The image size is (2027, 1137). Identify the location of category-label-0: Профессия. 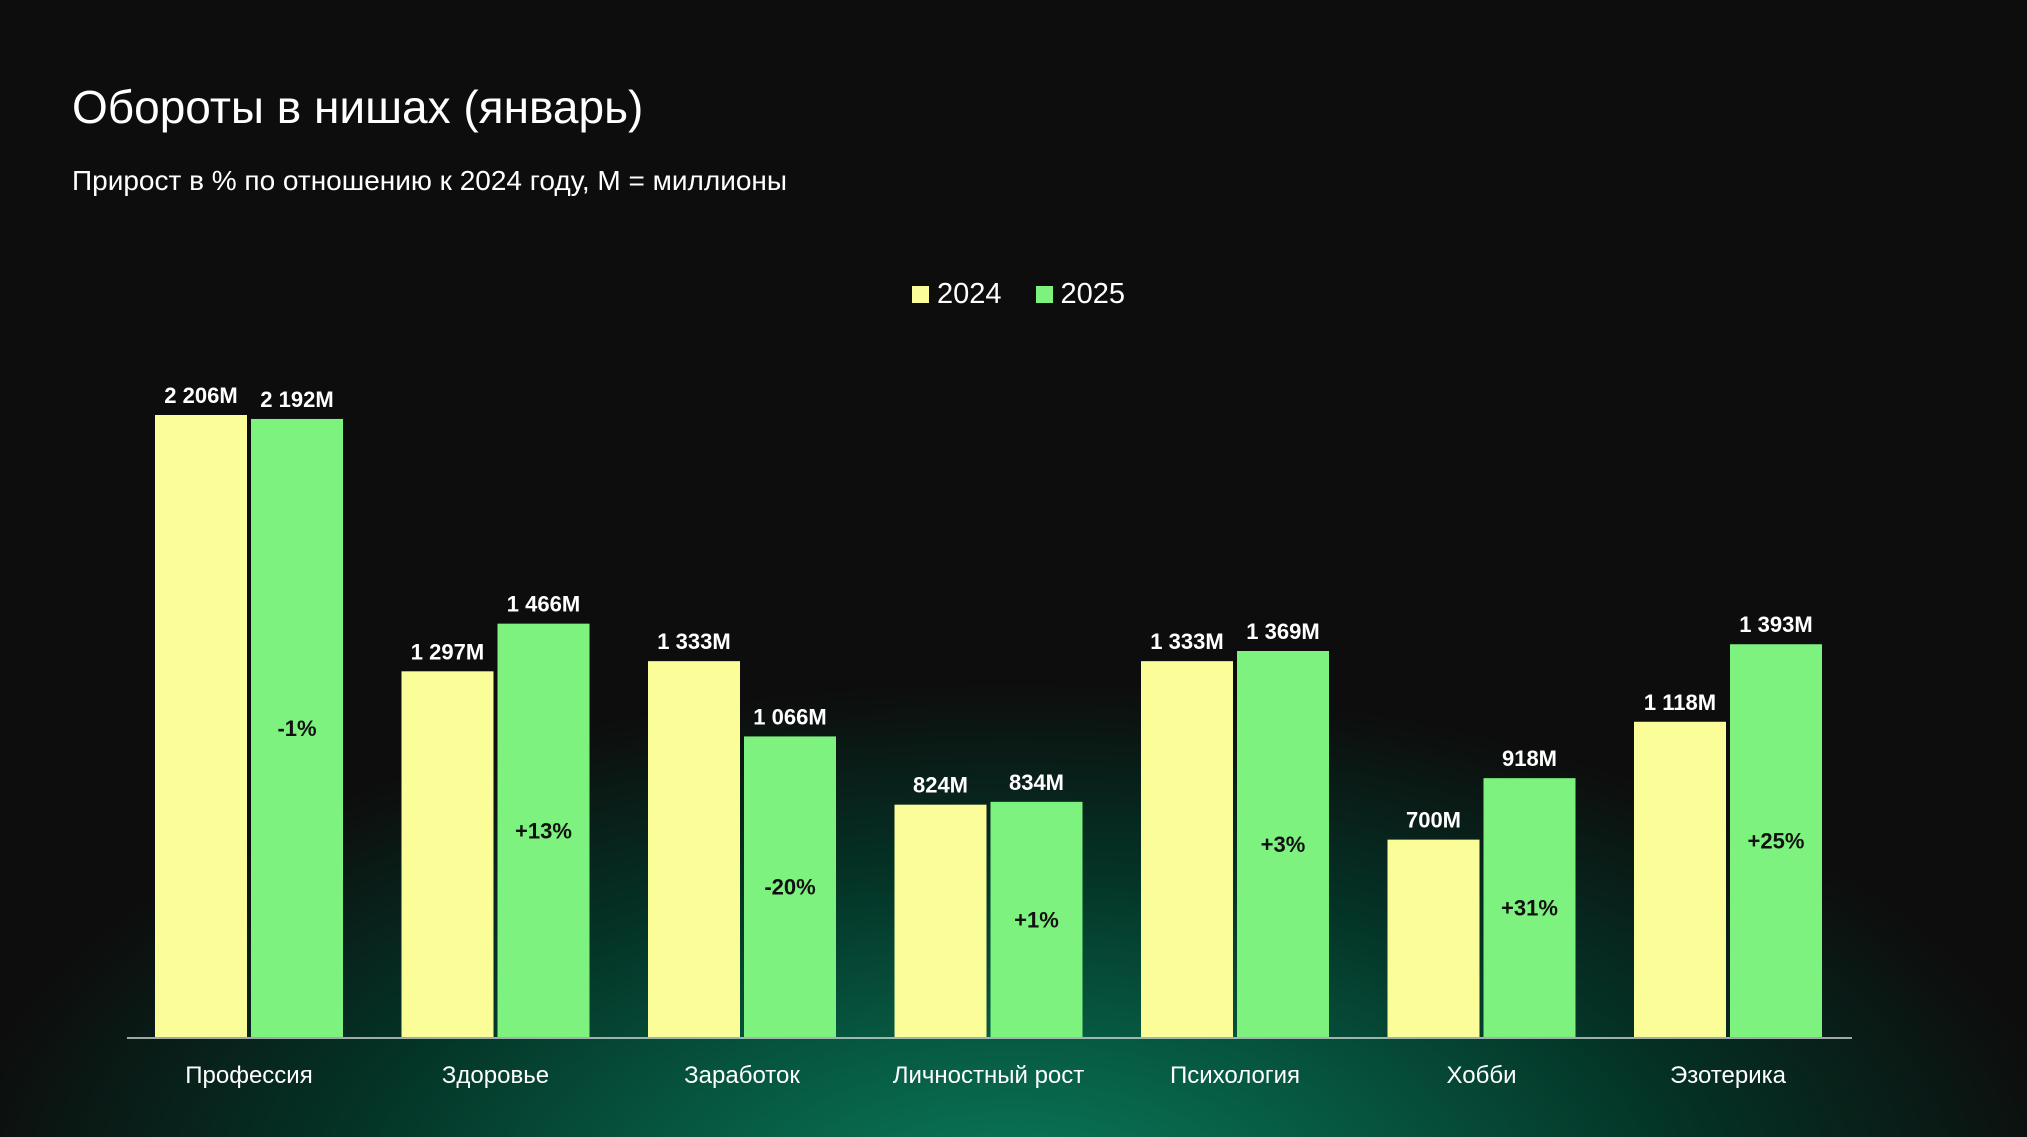
(248, 1075).